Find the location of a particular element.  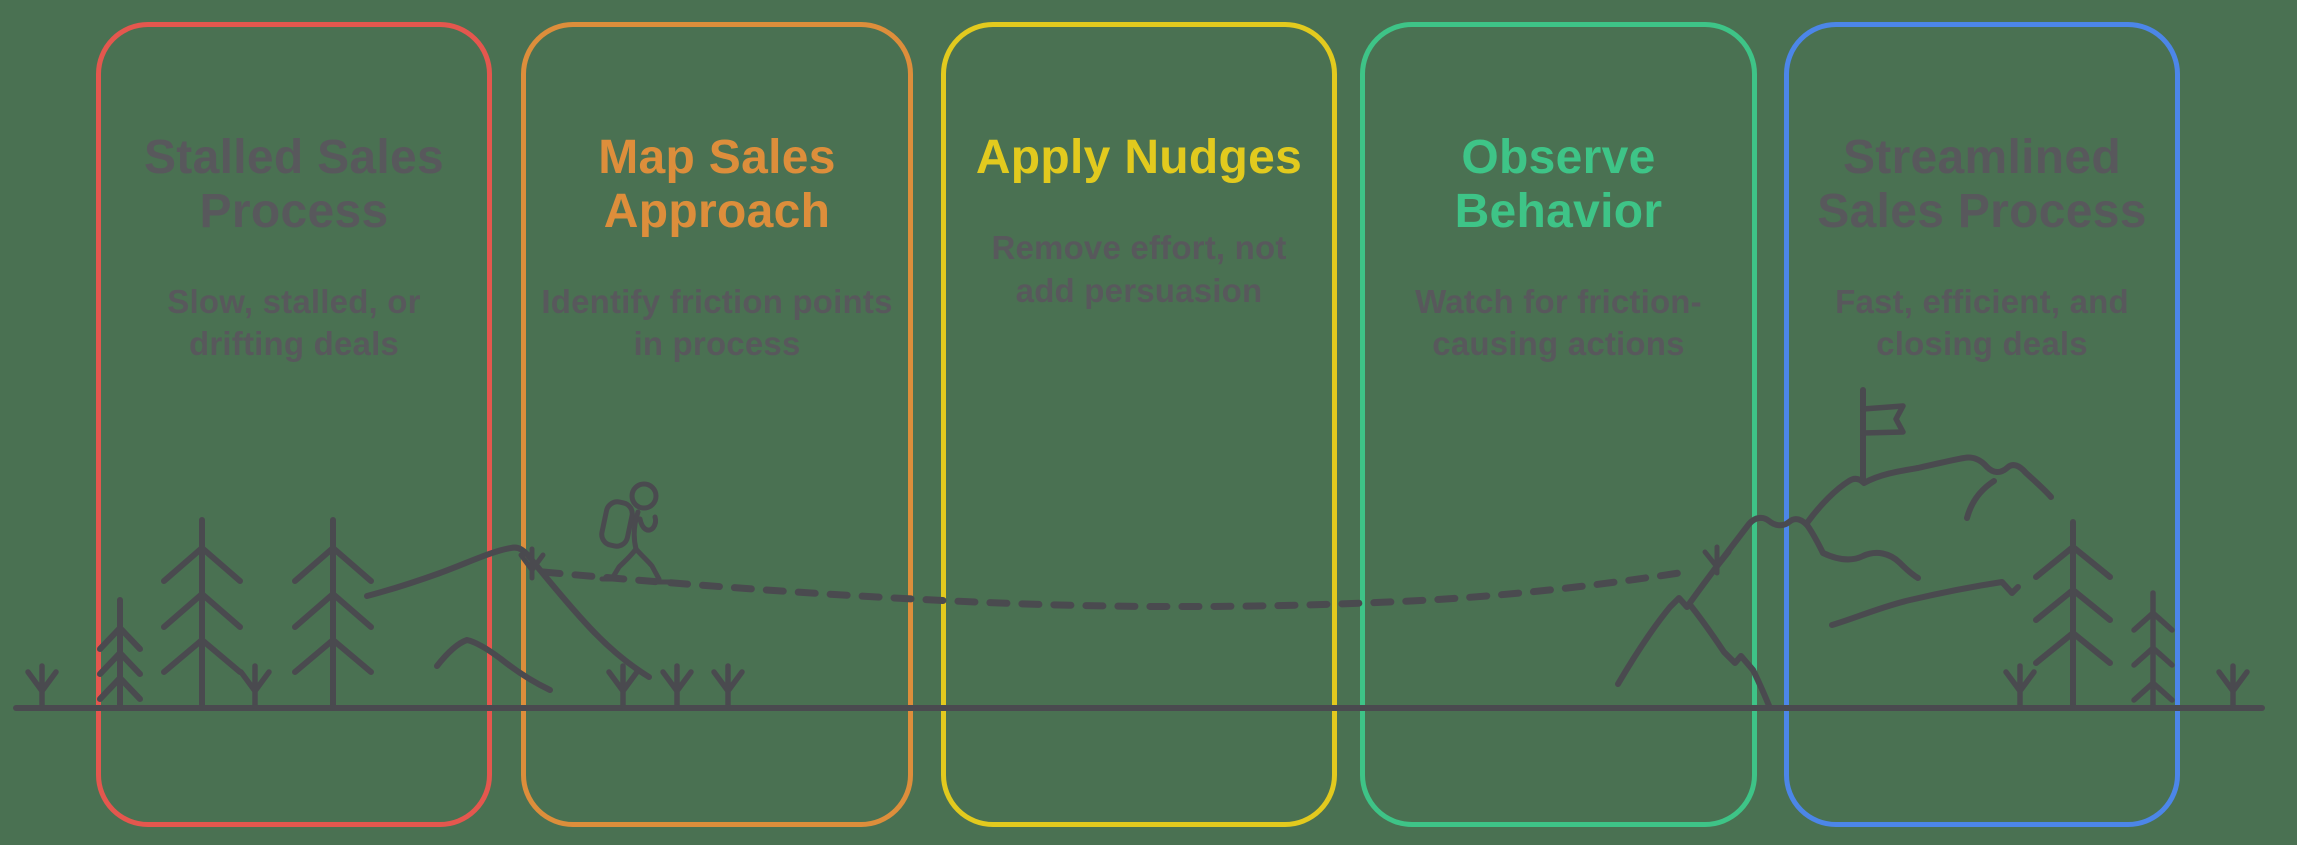

card-title: Stalled Sales Process is located at coordinates (294, 184).